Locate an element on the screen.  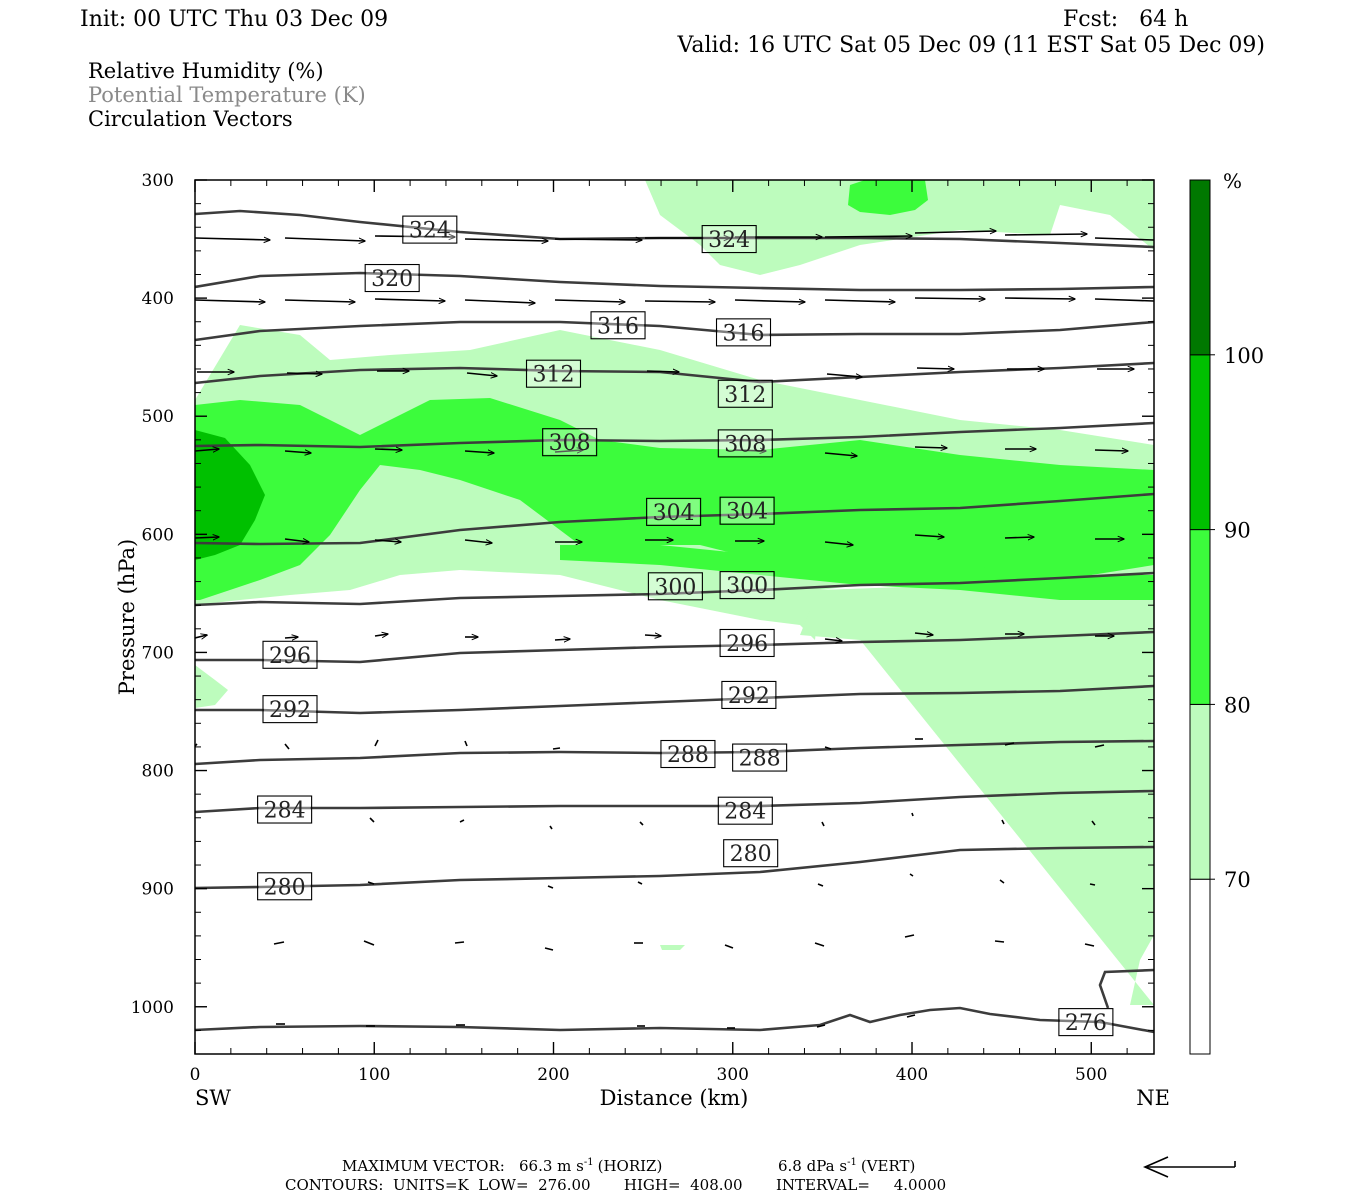
theta-contour-label-320: 320 is located at coordinates (392, 278).